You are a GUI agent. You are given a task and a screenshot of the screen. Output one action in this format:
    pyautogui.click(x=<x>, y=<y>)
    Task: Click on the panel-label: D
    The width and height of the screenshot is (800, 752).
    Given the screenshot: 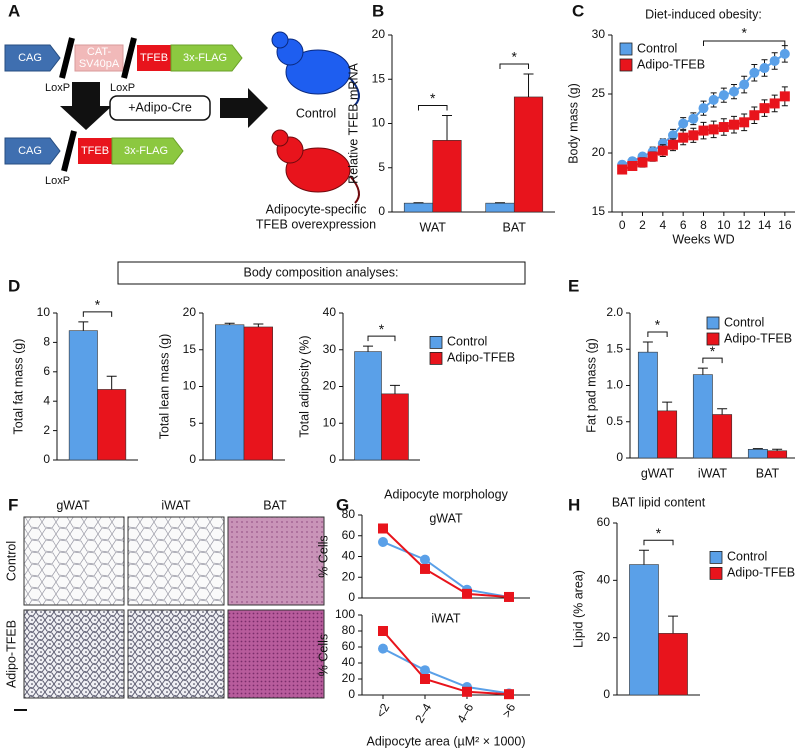 What is the action you would take?
    pyautogui.click(x=14, y=285)
    